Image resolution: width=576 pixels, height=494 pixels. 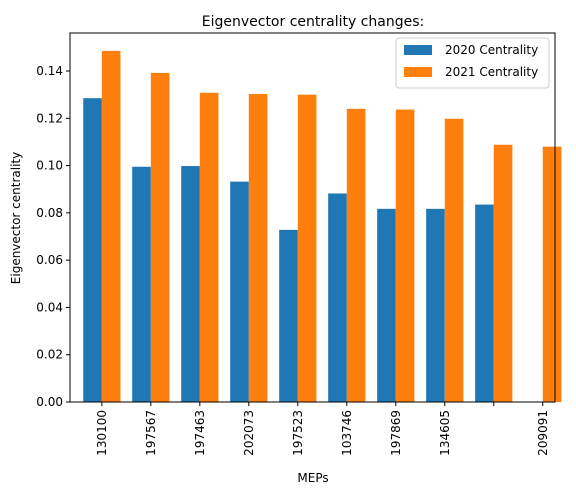 I want to click on x-tick-label: 197567, so click(x=151, y=433).